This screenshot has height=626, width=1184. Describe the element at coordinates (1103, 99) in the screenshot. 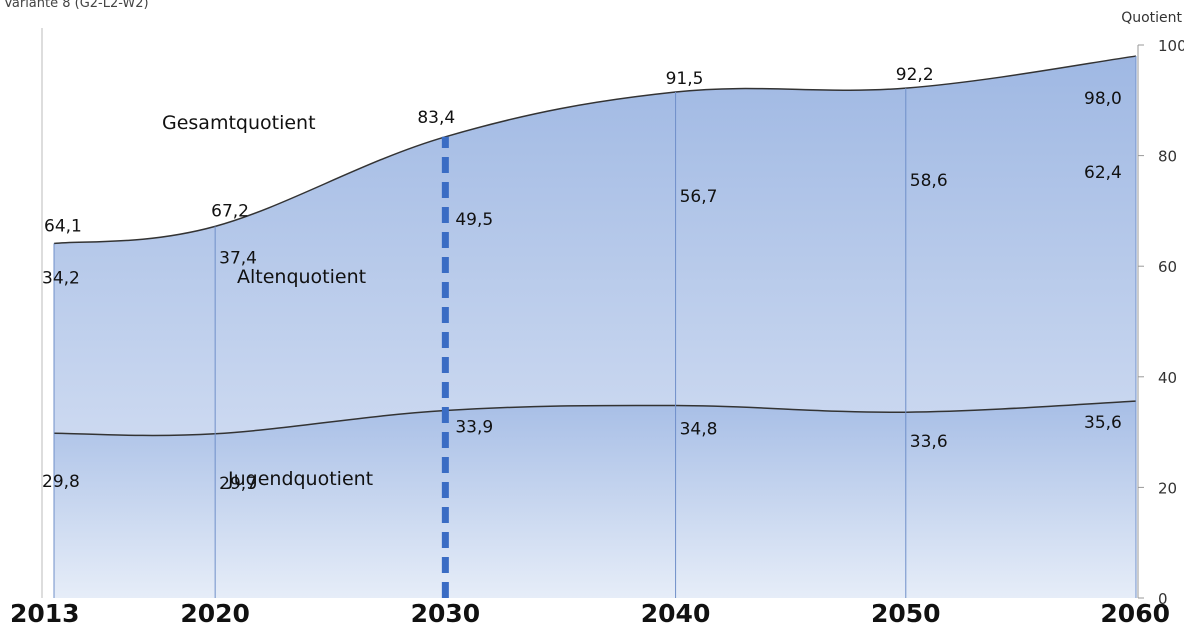

I see `value-label-gesamtquotient: 98,0` at that location.